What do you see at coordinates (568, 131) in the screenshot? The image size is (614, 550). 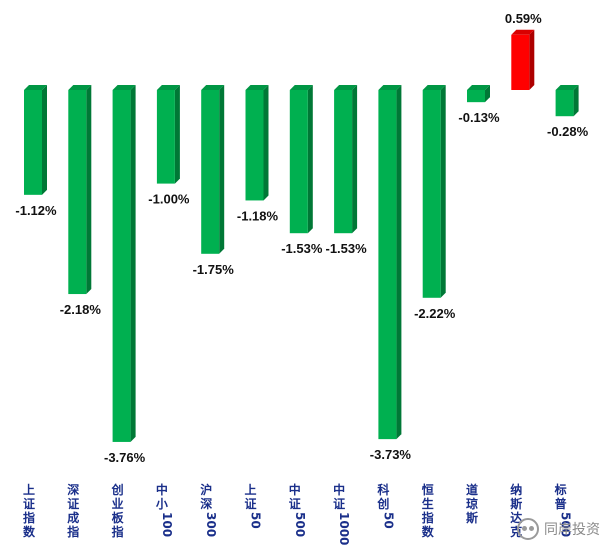 I see `value-label: -0.28%` at bounding box center [568, 131].